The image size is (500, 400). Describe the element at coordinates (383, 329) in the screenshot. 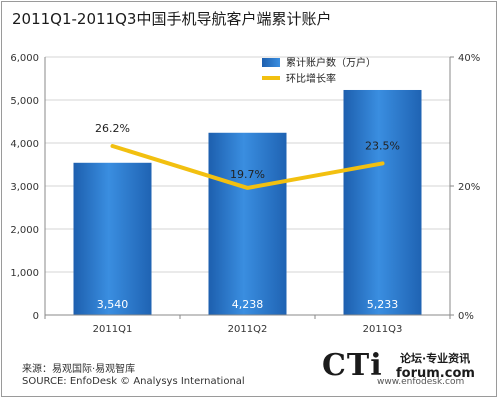

I see `x-tick-label: 2011Q3` at that location.